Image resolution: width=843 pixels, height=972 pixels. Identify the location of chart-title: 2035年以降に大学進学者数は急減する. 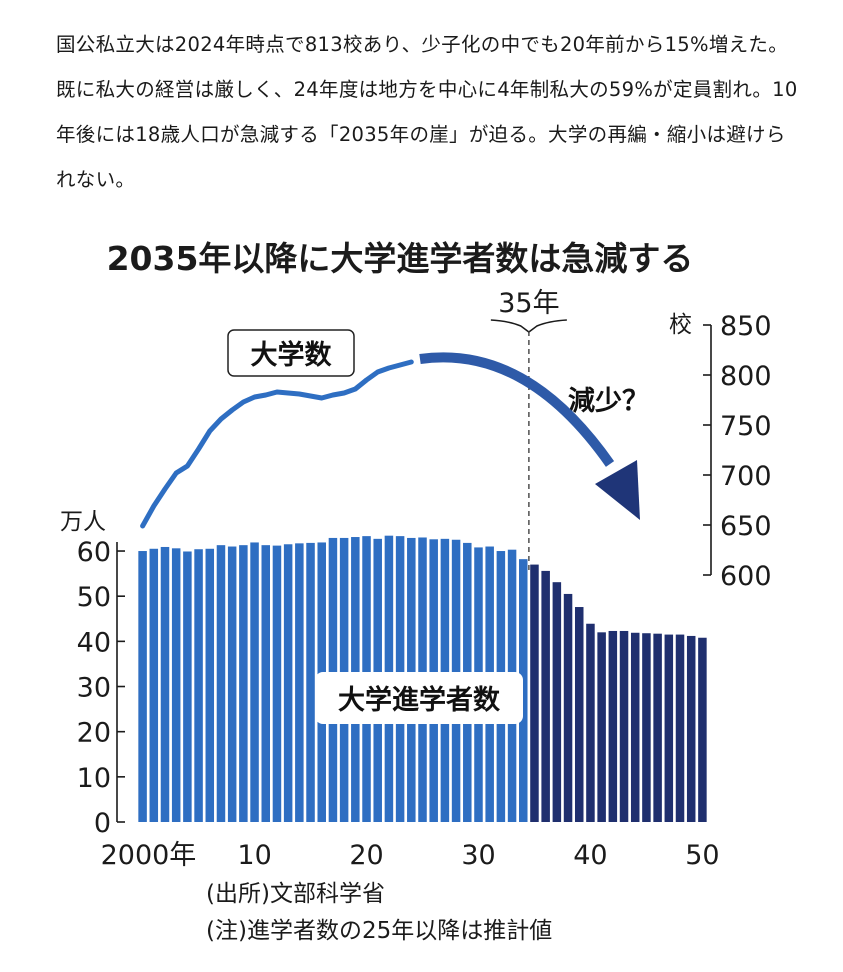
(400, 258).